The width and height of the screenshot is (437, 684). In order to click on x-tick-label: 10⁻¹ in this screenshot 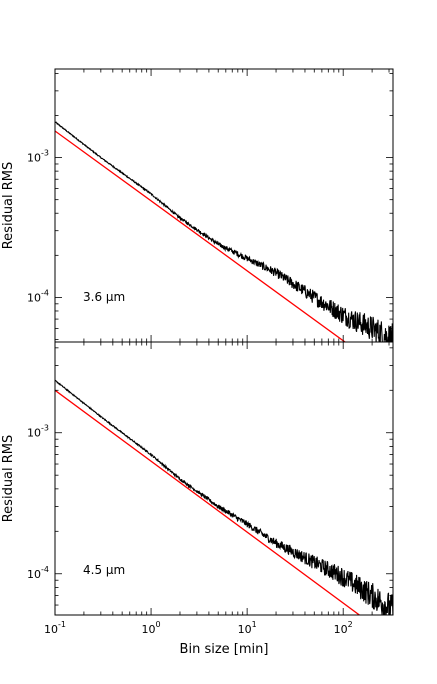, I will do `click(55, 628)`.